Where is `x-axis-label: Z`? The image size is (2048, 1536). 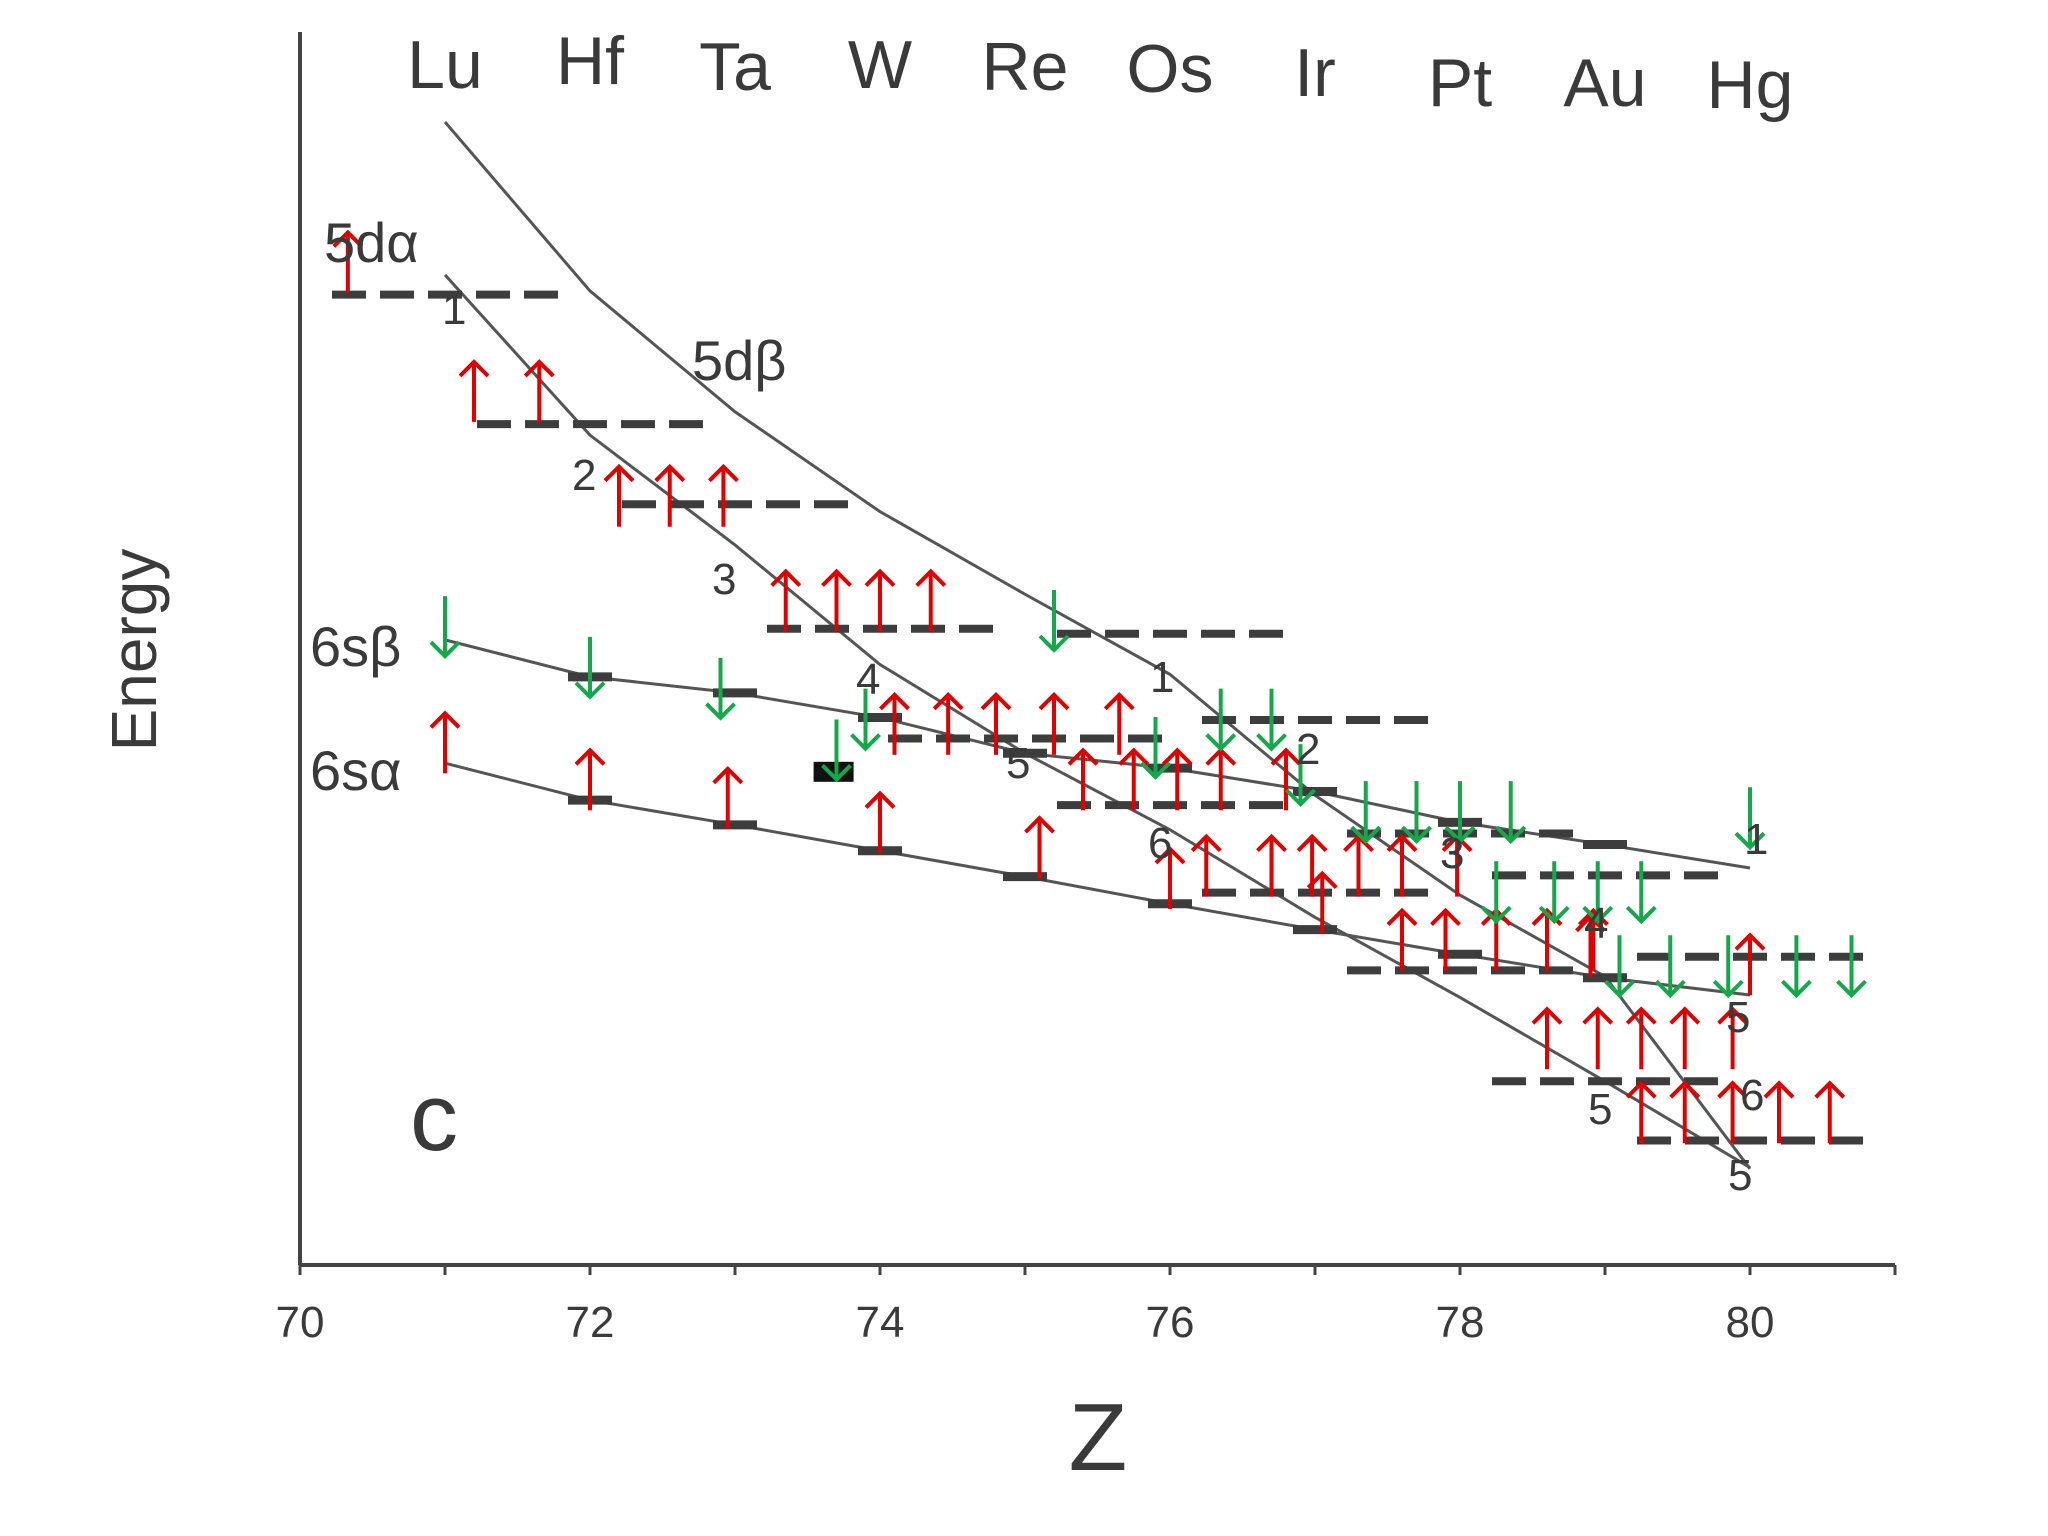 x-axis-label: Z is located at coordinates (1098, 1437).